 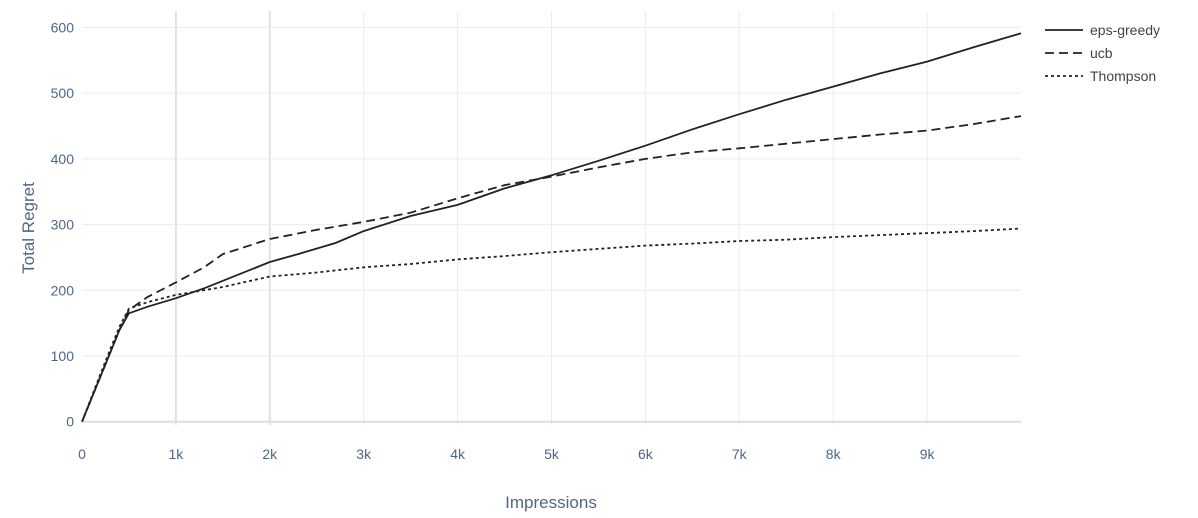 I want to click on legend-label: Thompson, so click(x=1123, y=76).